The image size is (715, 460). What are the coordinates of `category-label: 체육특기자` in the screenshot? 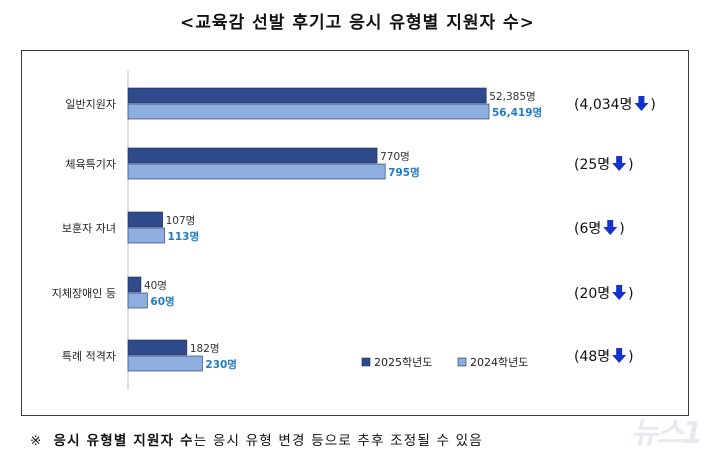 It's located at (90, 164).